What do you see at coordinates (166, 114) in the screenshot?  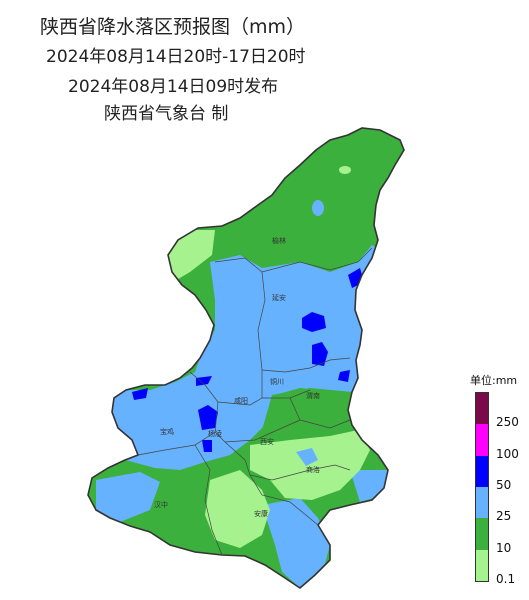 I see `issuer: 陕西省气象台 制` at bounding box center [166, 114].